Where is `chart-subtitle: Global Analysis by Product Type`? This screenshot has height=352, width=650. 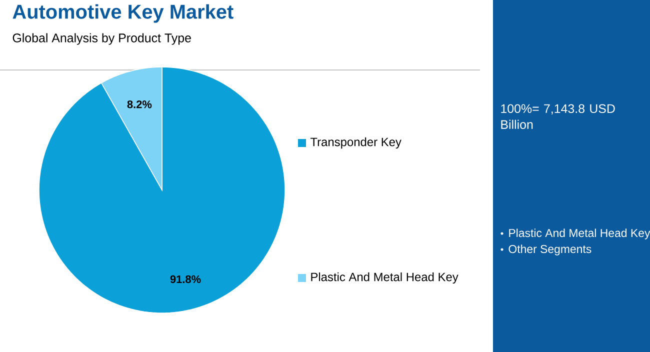 chart-subtitle: Global Analysis by Product Type is located at coordinates (101, 39).